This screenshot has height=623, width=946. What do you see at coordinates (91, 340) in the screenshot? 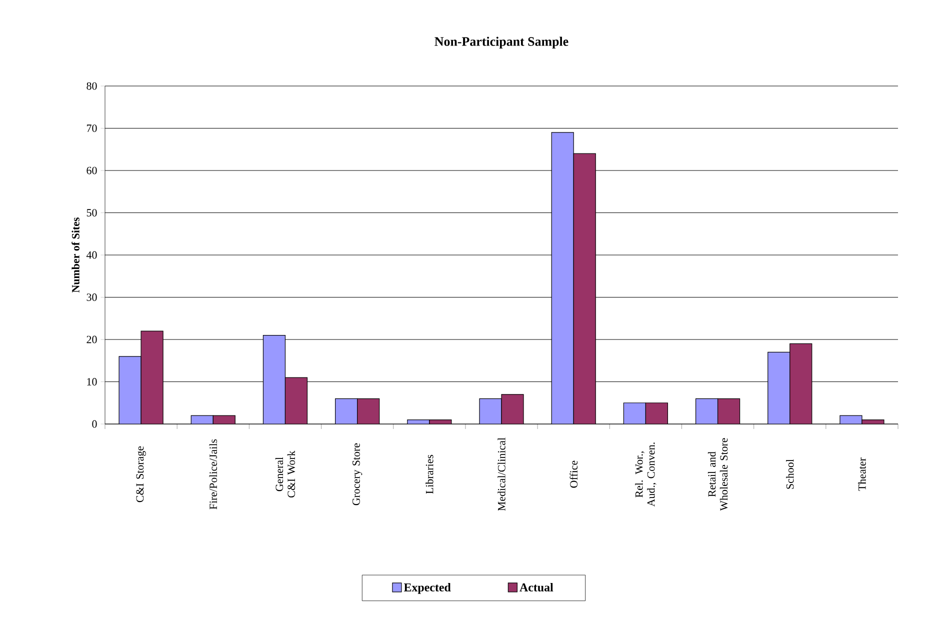
I see `y-tick-label: 20` at bounding box center [91, 340].